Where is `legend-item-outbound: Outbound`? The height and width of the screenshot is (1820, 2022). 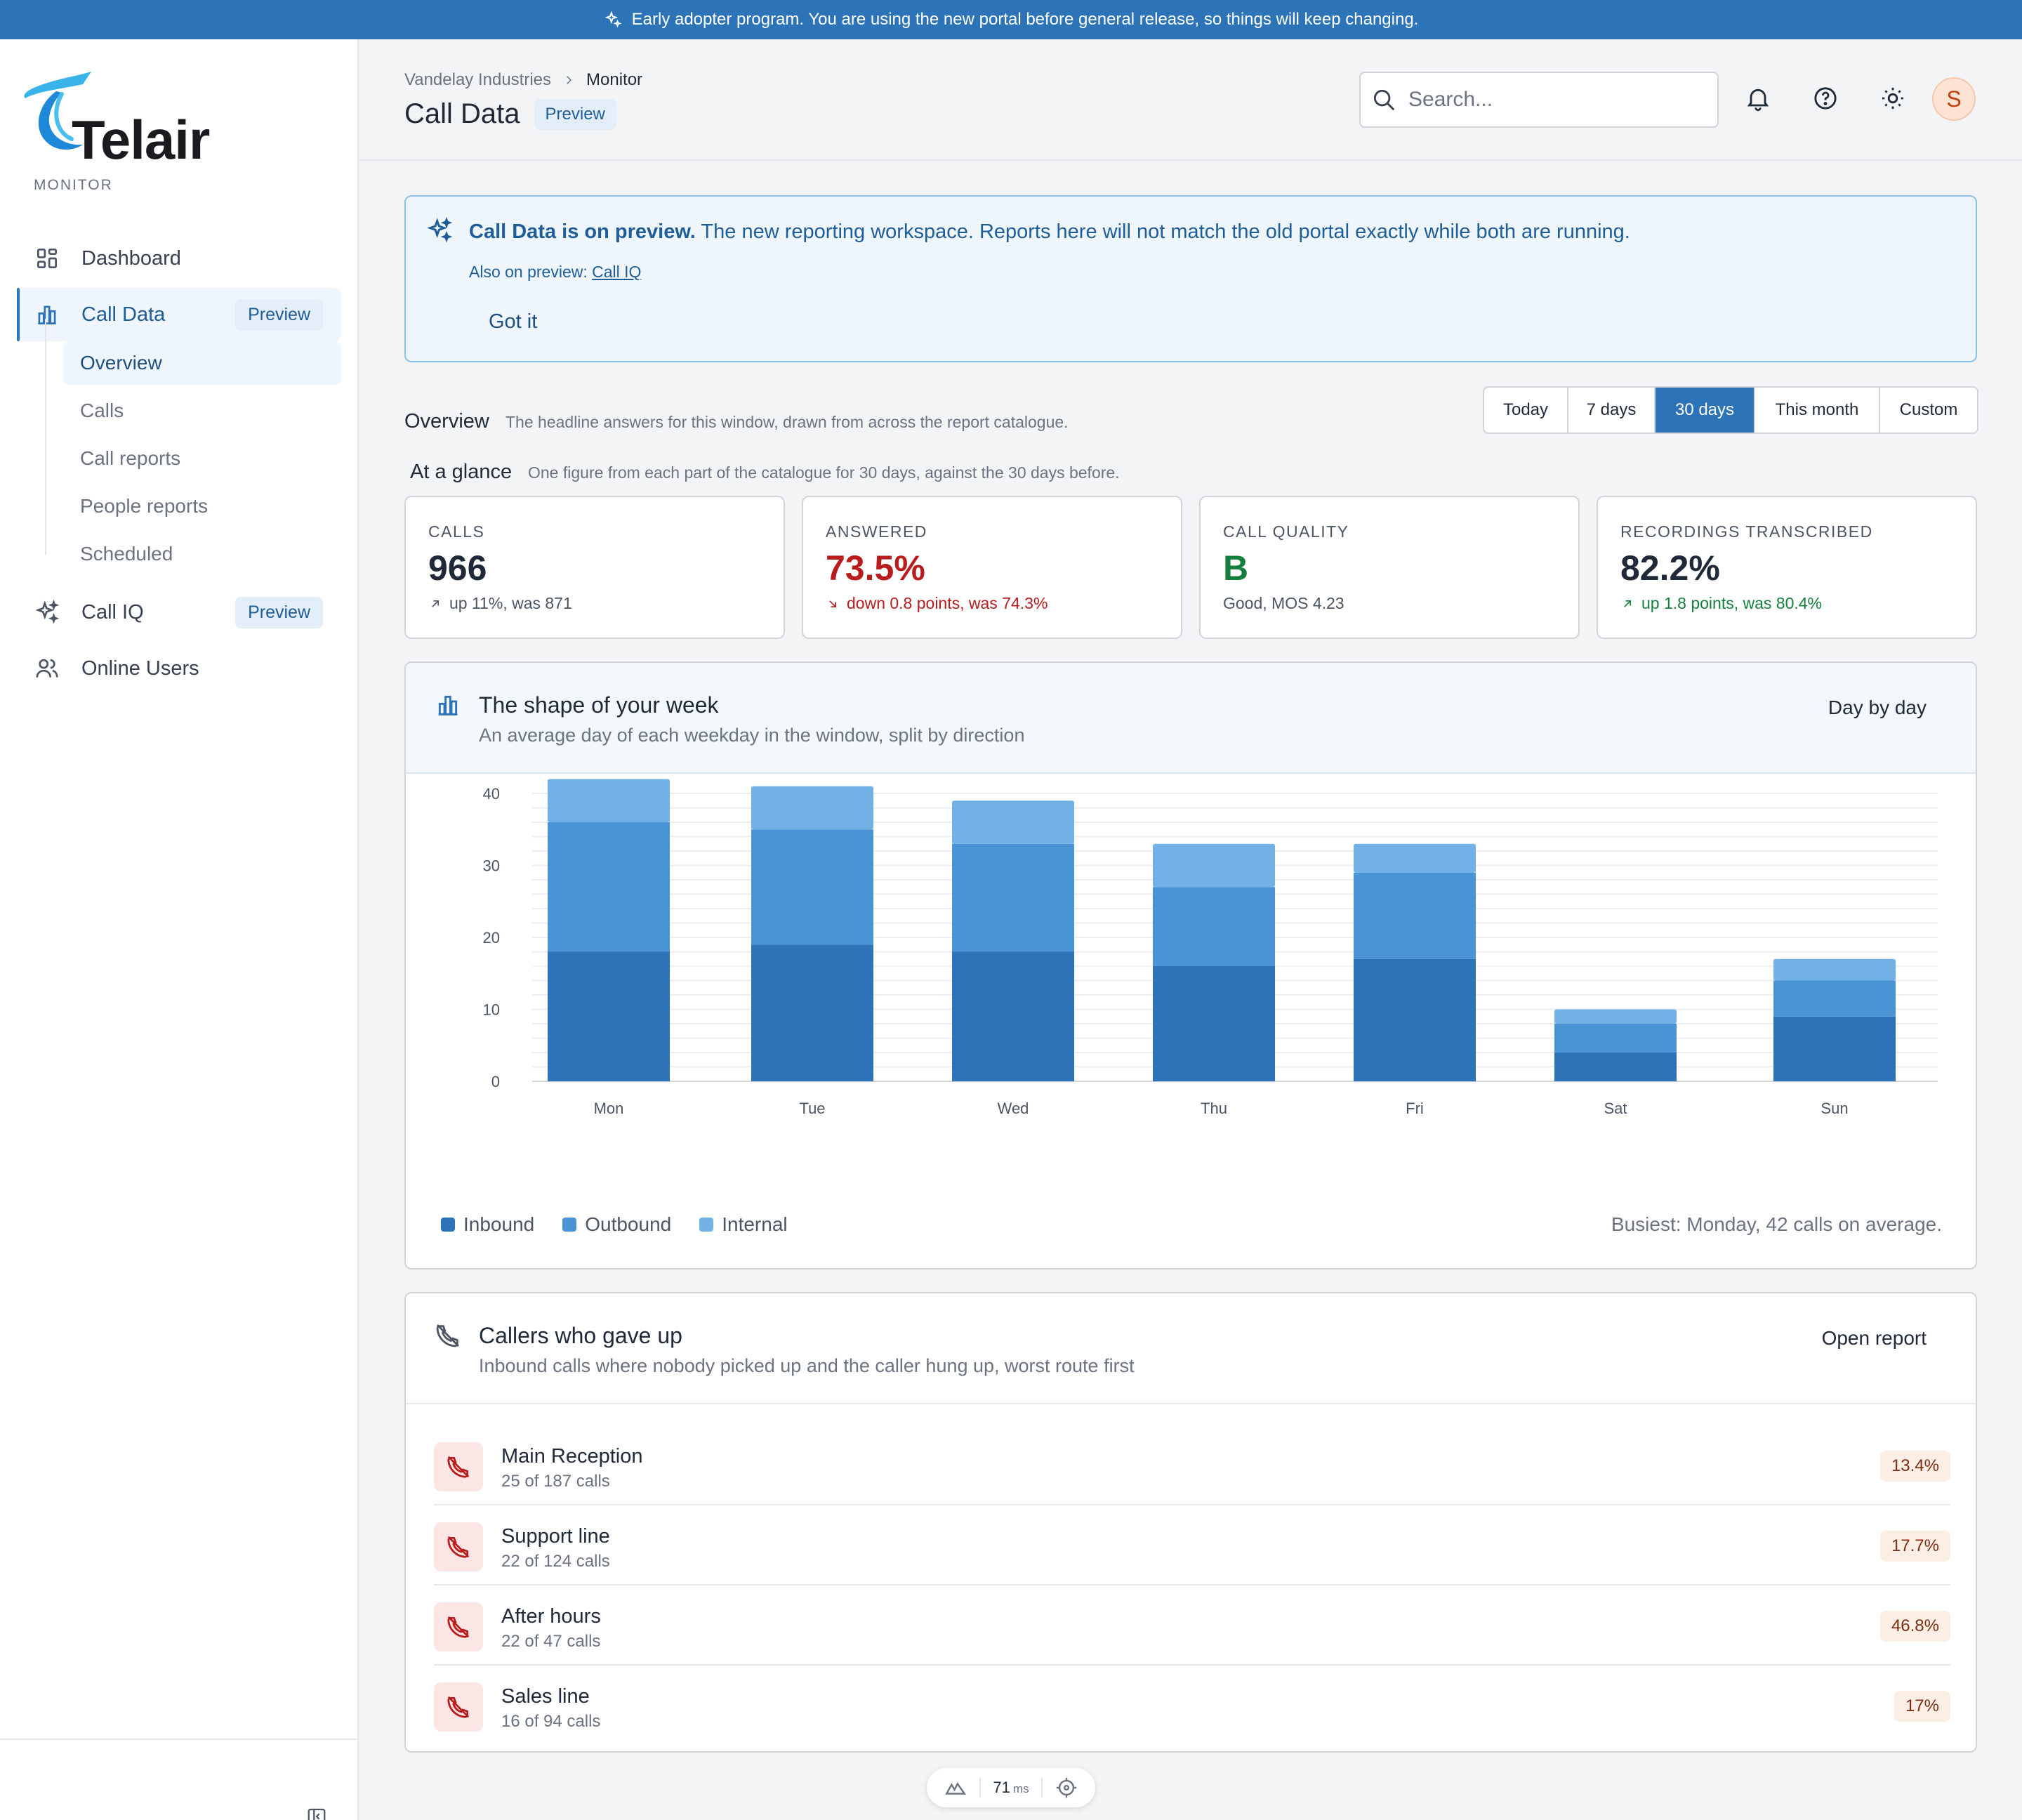
legend-item-outbound: Outbound is located at coordinates (616, 1224).